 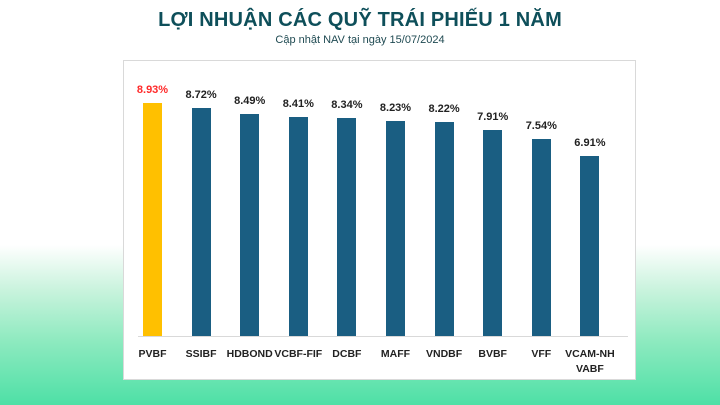 What do you see at coordinates (541, 237) in the screenshot?
I see `bar-vff` at bounding box center [541, 237].